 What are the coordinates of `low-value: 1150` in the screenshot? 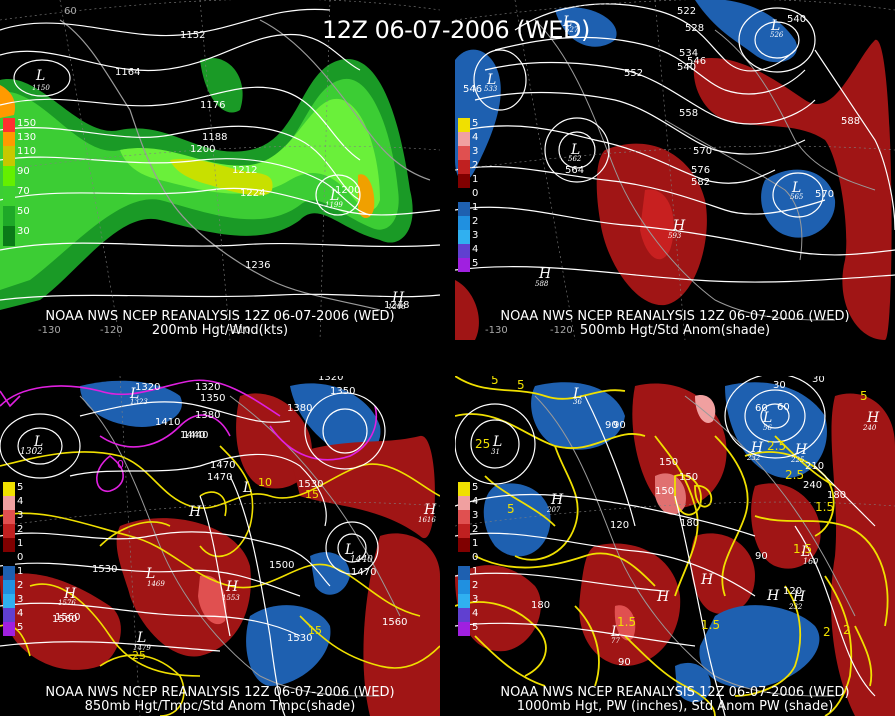 It's located at (41, 88).